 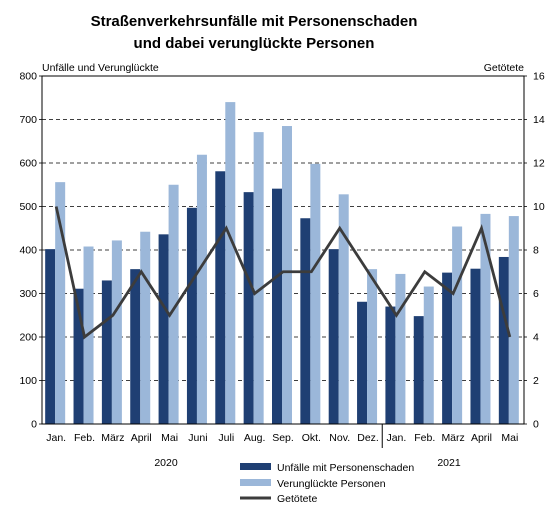 I want to click on y-right-tick-label: 6, so click(x=536, y=294).